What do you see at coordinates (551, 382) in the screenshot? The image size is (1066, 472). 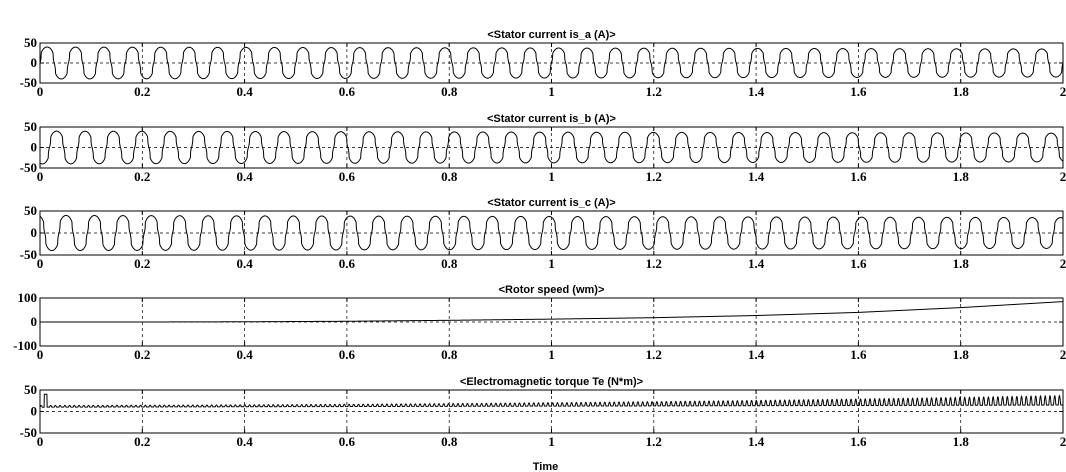 I see `panel-title: <Electromagnetic torque Te (N*m)>` at bounding box center [551, 382].